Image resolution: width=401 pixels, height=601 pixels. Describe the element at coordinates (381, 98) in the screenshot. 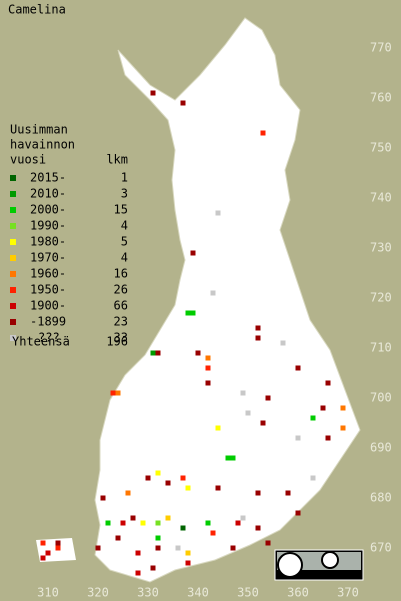

I see `y-tick-label: 760` at that location.